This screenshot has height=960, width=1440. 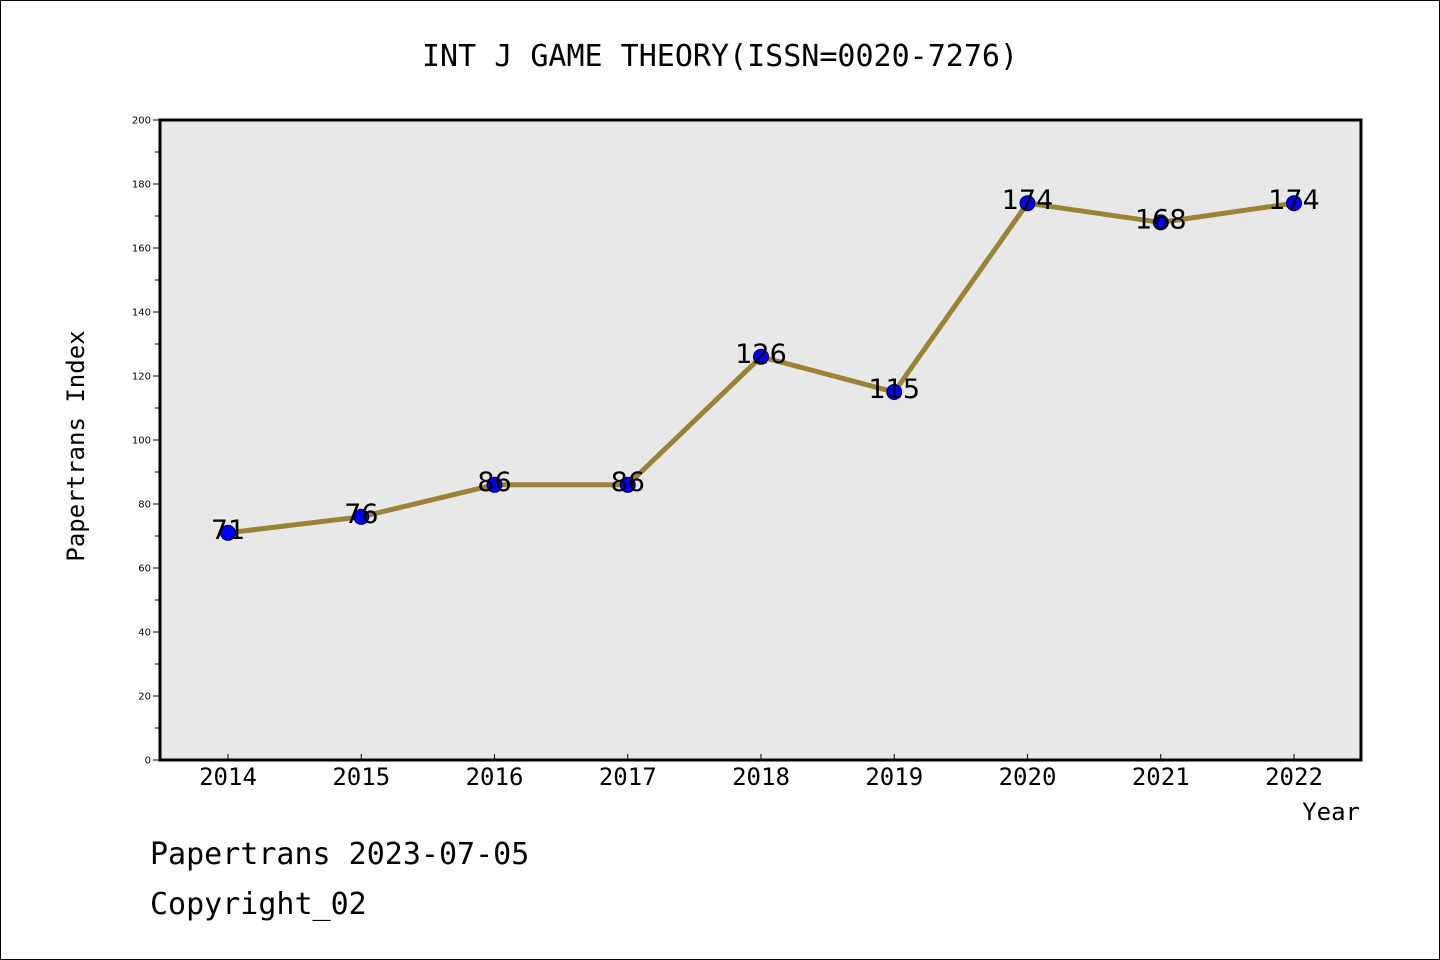 What do you see at coordinates (1294, 777) in the screenshot?
I see `x-tick-label: 2022` at bounding box center [1294, 777].